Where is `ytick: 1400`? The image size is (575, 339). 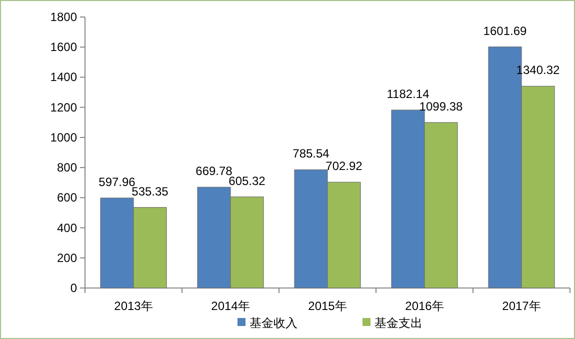 ytick: 1400 is located at coordinates (63, 77).